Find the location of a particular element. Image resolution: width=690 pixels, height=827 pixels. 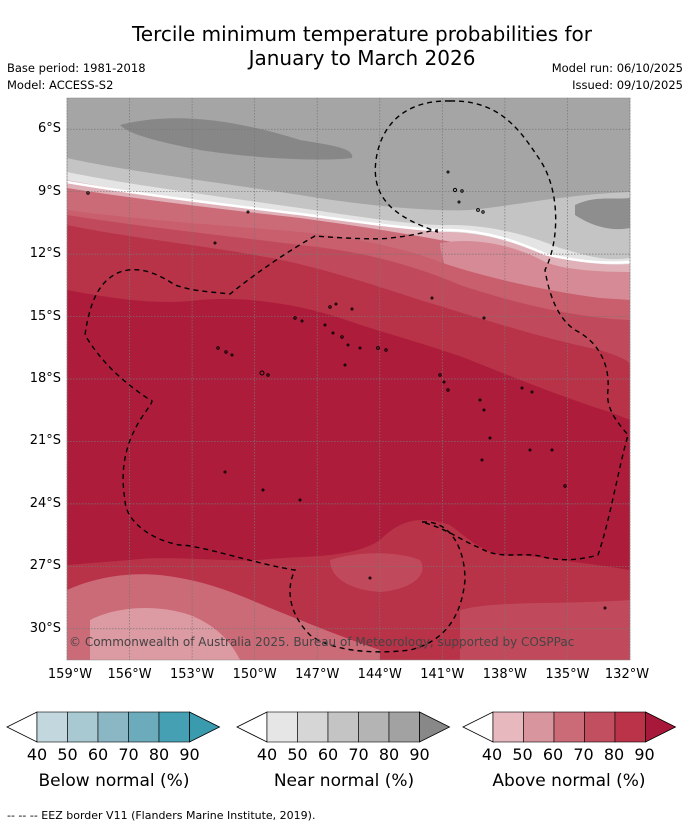

model-run: Model run: 06/10/2025 is located at coordinates (617, 68).